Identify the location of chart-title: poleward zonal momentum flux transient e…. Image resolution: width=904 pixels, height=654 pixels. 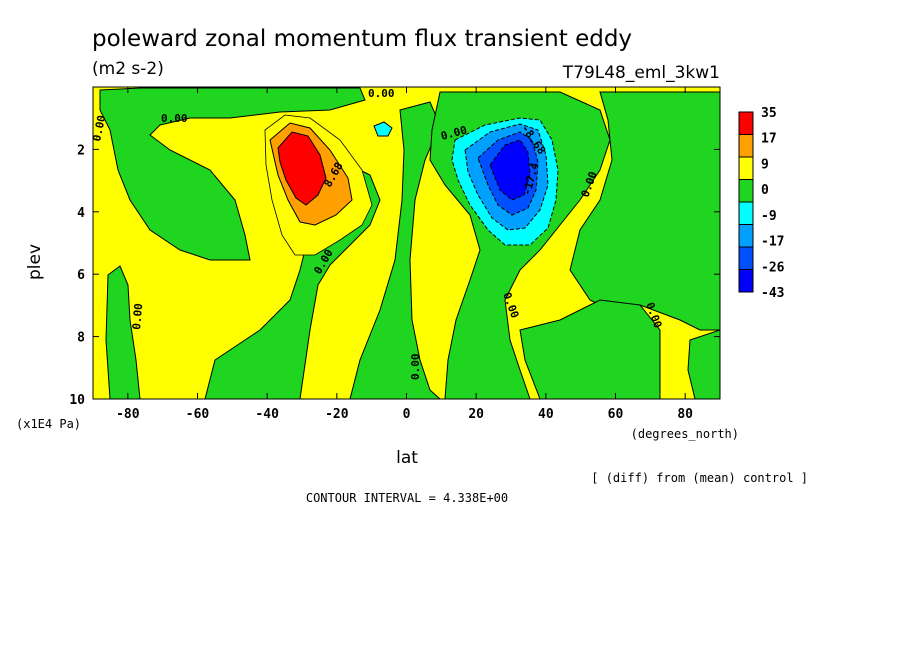
(362, 39).